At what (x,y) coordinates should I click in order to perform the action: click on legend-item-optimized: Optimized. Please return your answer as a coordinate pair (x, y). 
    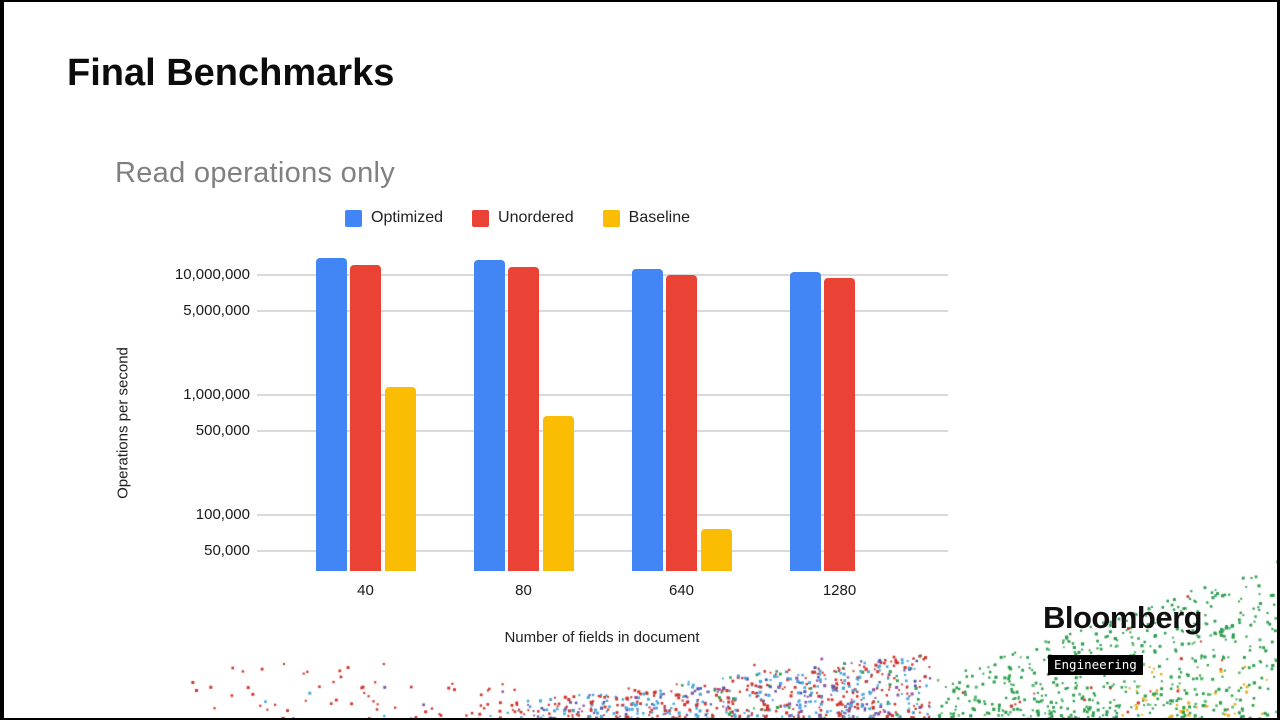
    Looking at the image, I should click on (394, 218).